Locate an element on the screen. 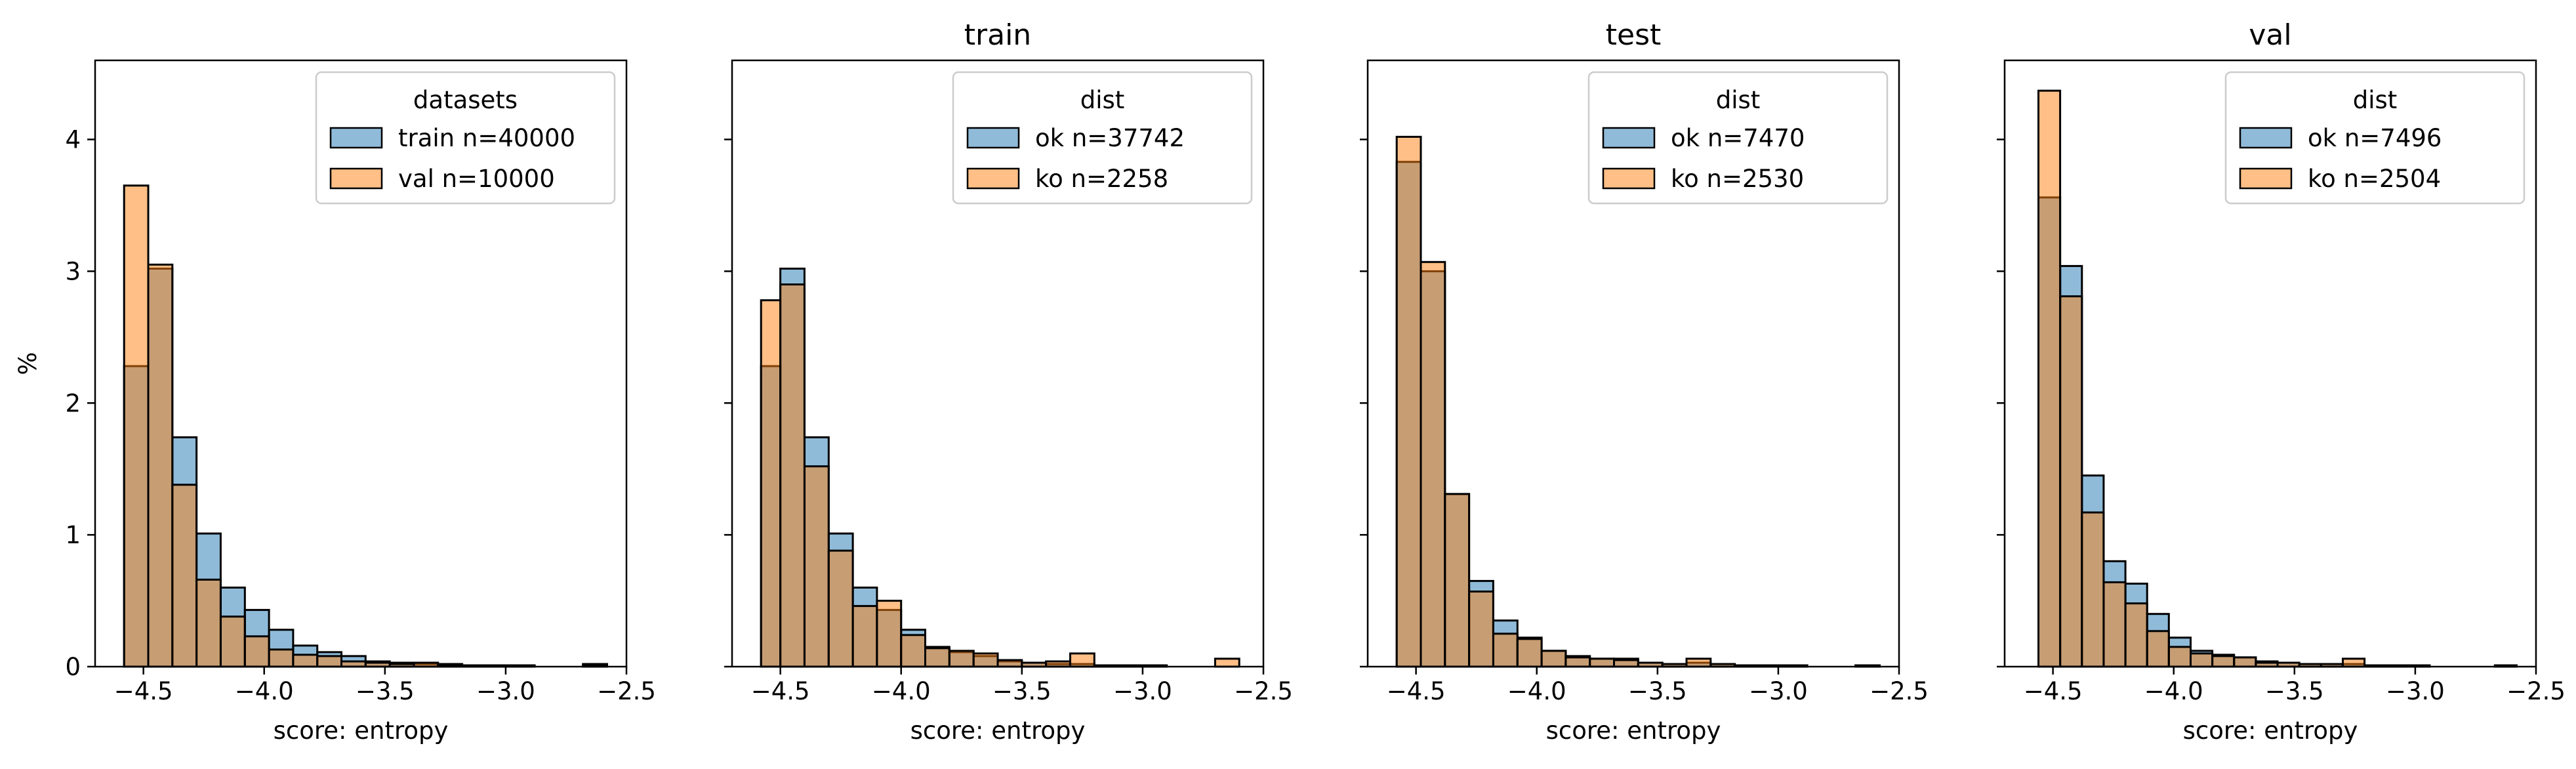 This screenshot has width=2576, height=769. legend-entry: ko n=2258 is located at coordinates (1101, 179).